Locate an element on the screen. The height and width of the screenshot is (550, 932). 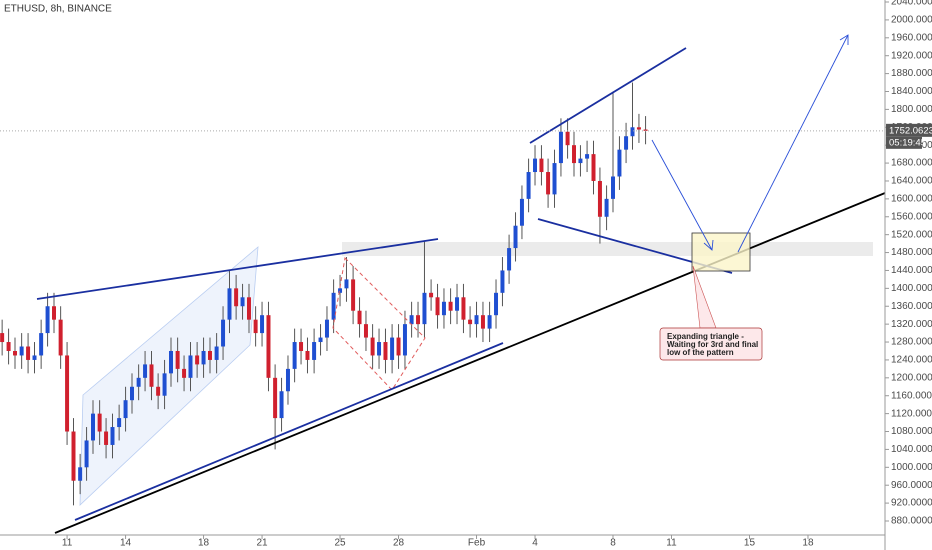
y-tick-label: 1520.000000 is located at coordinates (911, 234).